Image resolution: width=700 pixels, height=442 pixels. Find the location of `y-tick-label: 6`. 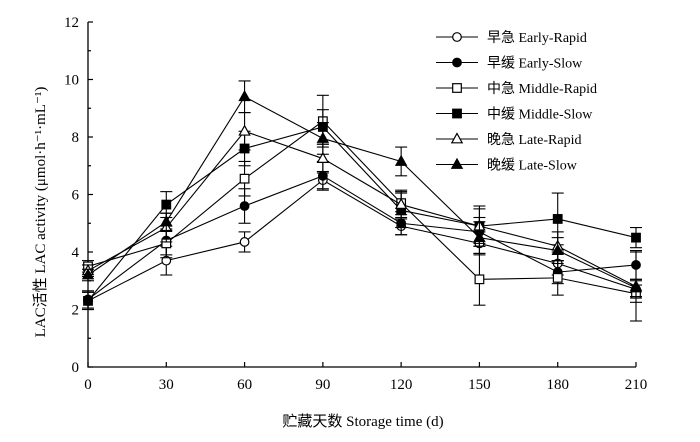

y-tick-label: 6 is located at coordinates (76, 196).